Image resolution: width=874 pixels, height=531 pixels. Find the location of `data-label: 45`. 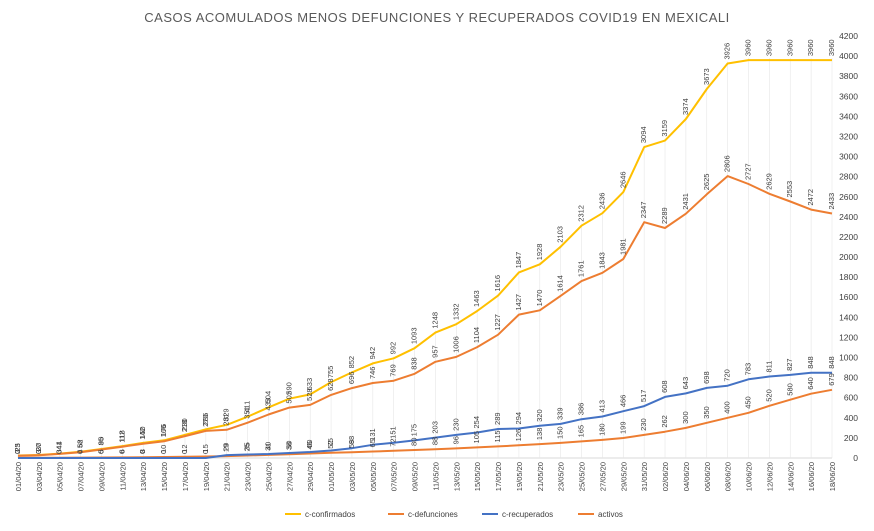

data-label: 45 is located at coordinates (309, 445).